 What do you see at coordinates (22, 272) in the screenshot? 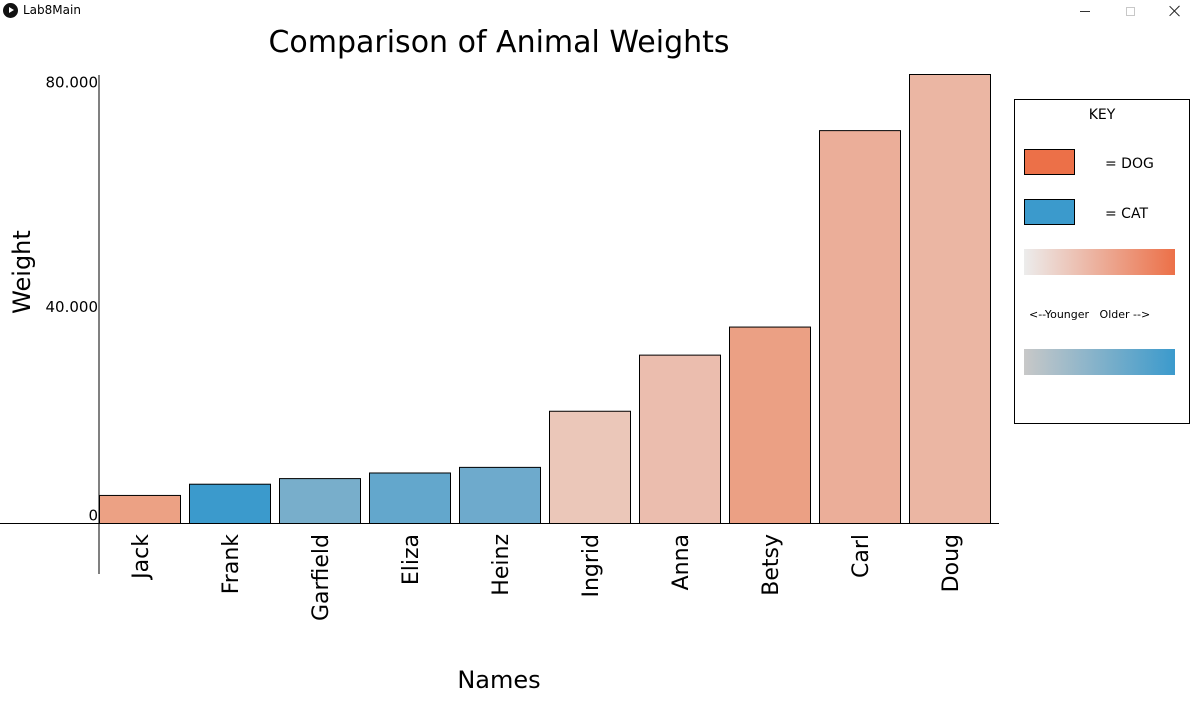
I see `y-axis-label: Weight` at bounding box center [22, 272].